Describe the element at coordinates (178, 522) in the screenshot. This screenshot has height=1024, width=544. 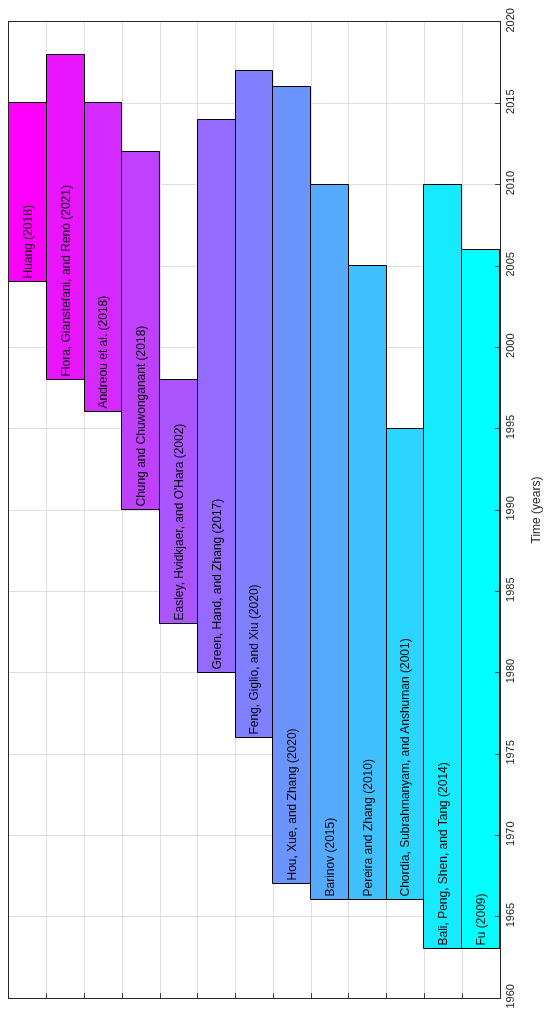
I see `x-tick-label: Easley, Hvidkjaer, and O'Hara (2002)` at that location.